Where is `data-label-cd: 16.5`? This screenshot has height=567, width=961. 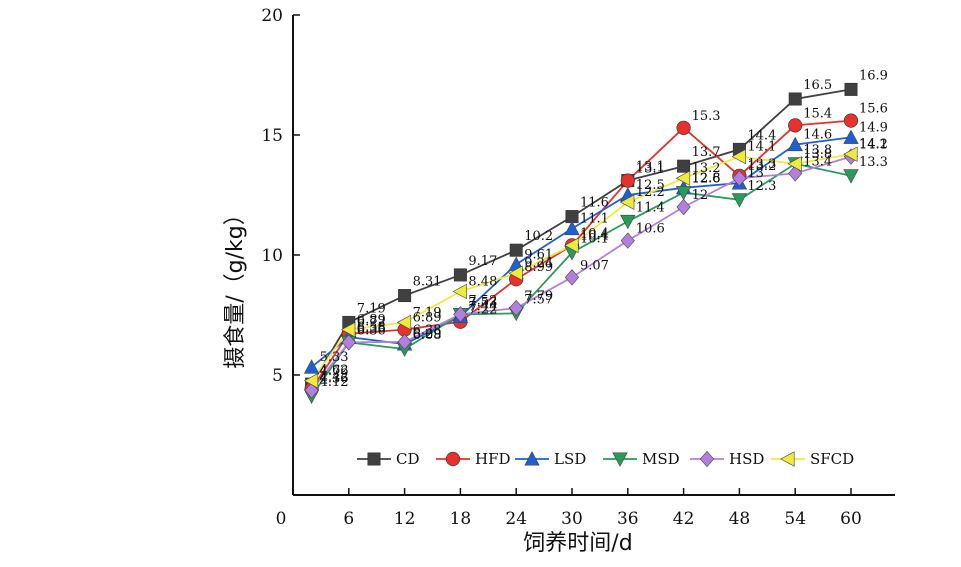 data-label-cd: 16.5 is located at coordinates (817, 85).